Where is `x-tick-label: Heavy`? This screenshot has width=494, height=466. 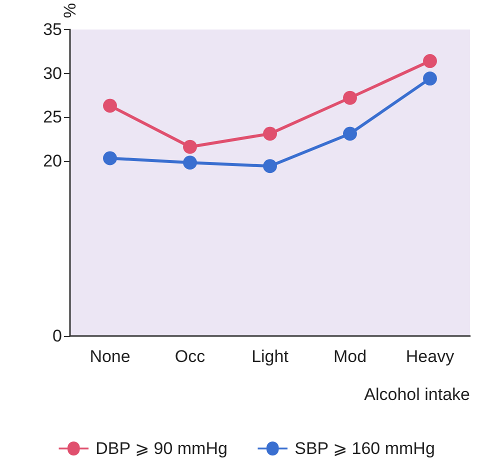
x-tick-label: Heavy is located at coordinates (430, 356).